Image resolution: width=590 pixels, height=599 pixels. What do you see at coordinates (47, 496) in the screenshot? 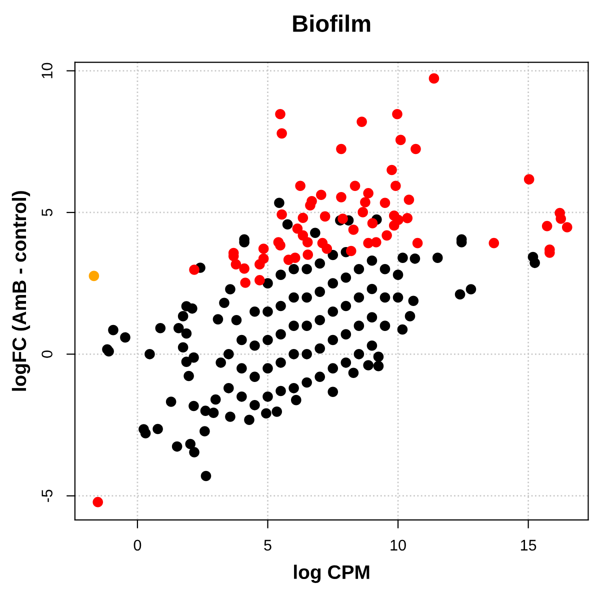
I see `y-tick-label: -5` at bounding box center [47, 496].